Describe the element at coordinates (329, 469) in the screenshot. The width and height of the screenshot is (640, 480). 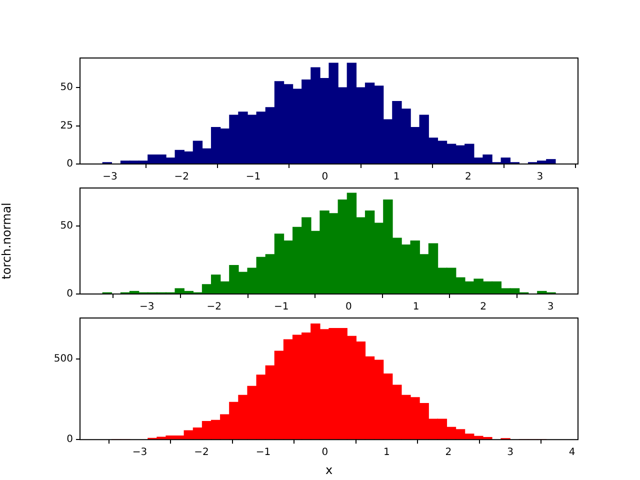
I see `x-axis-title: x` at that location.